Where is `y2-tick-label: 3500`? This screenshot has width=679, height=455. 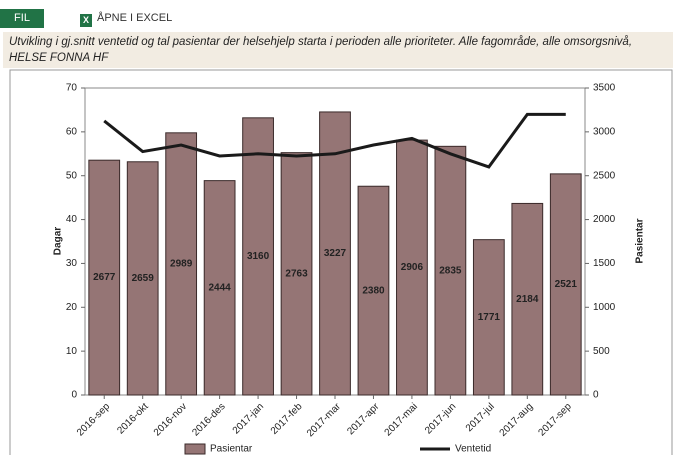 y2-tick-label: 3500 is located at coordinates (604, 88).